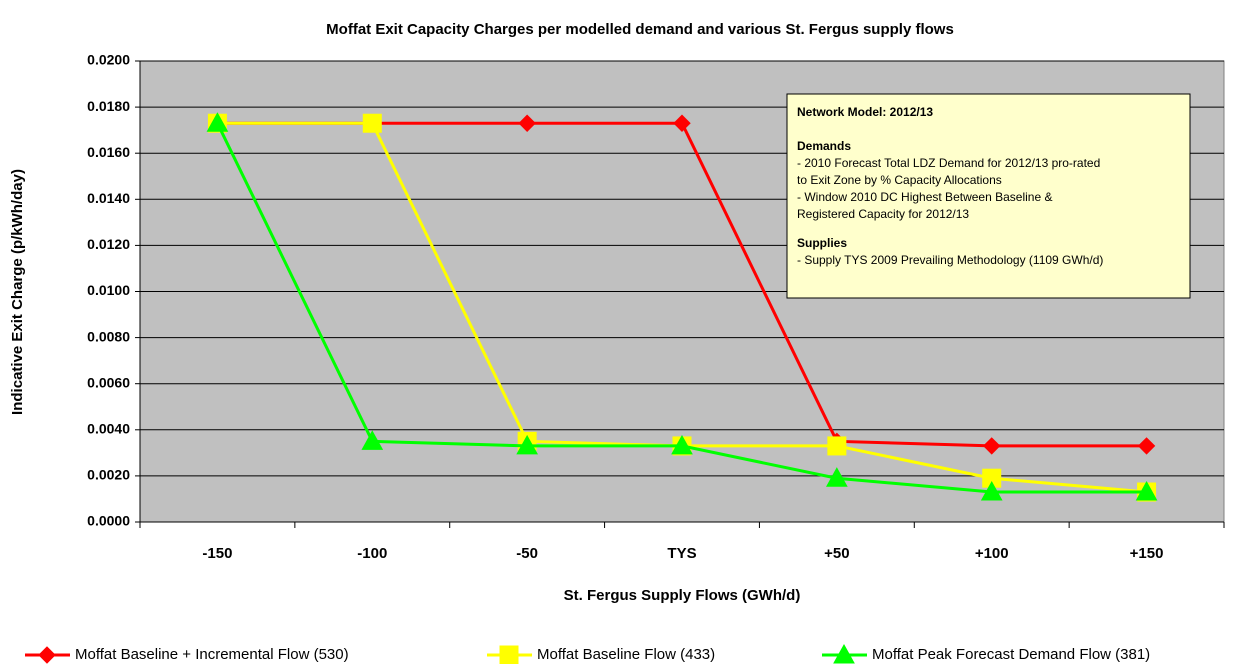  I want to click on x-tick-label: +150, so click(1147, 553).